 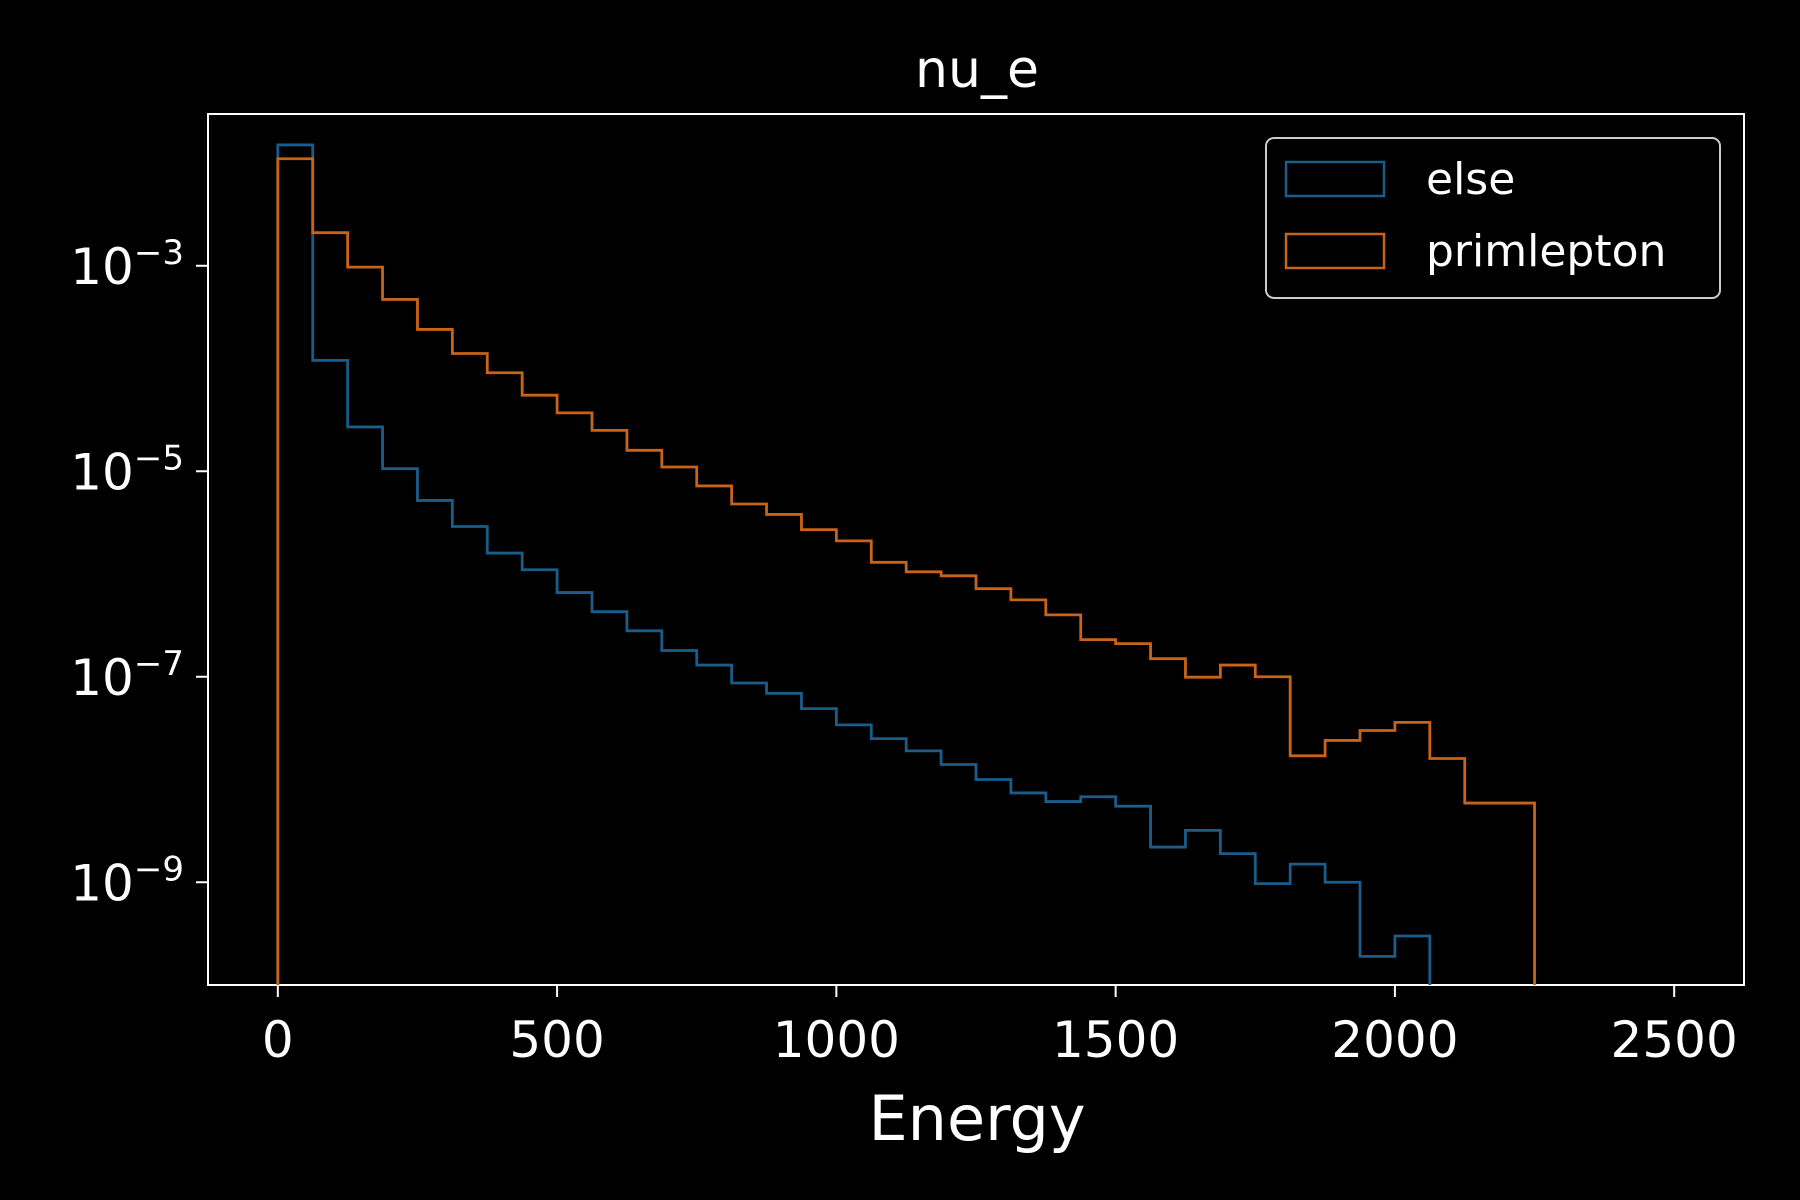 What do you see at coordinates (159, 869) in the screenshot?
I see `y-tick-exponent: −9` at bounding box center [159, 869].